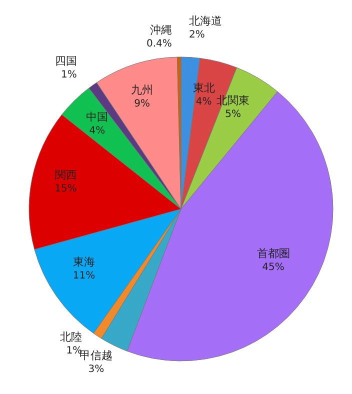  Describe the element at coordinates (97, 117) in the screenshot. I see `slice-label: 中国` at that location.